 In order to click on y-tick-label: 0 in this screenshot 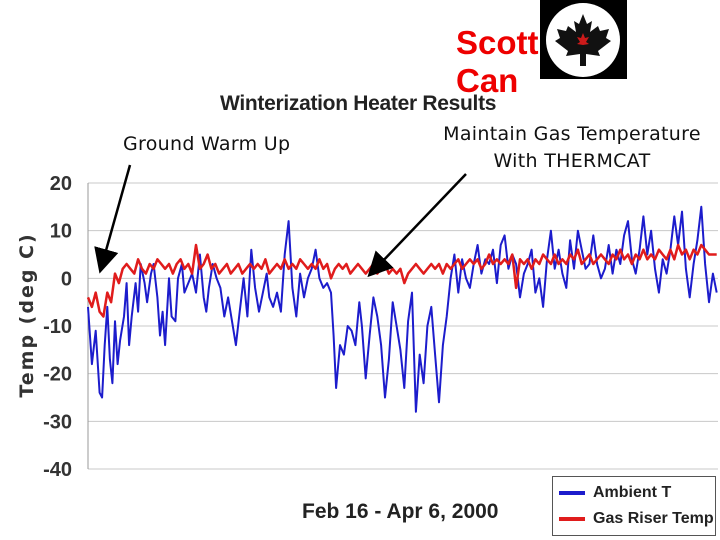, I will do `click(66, 279)`.